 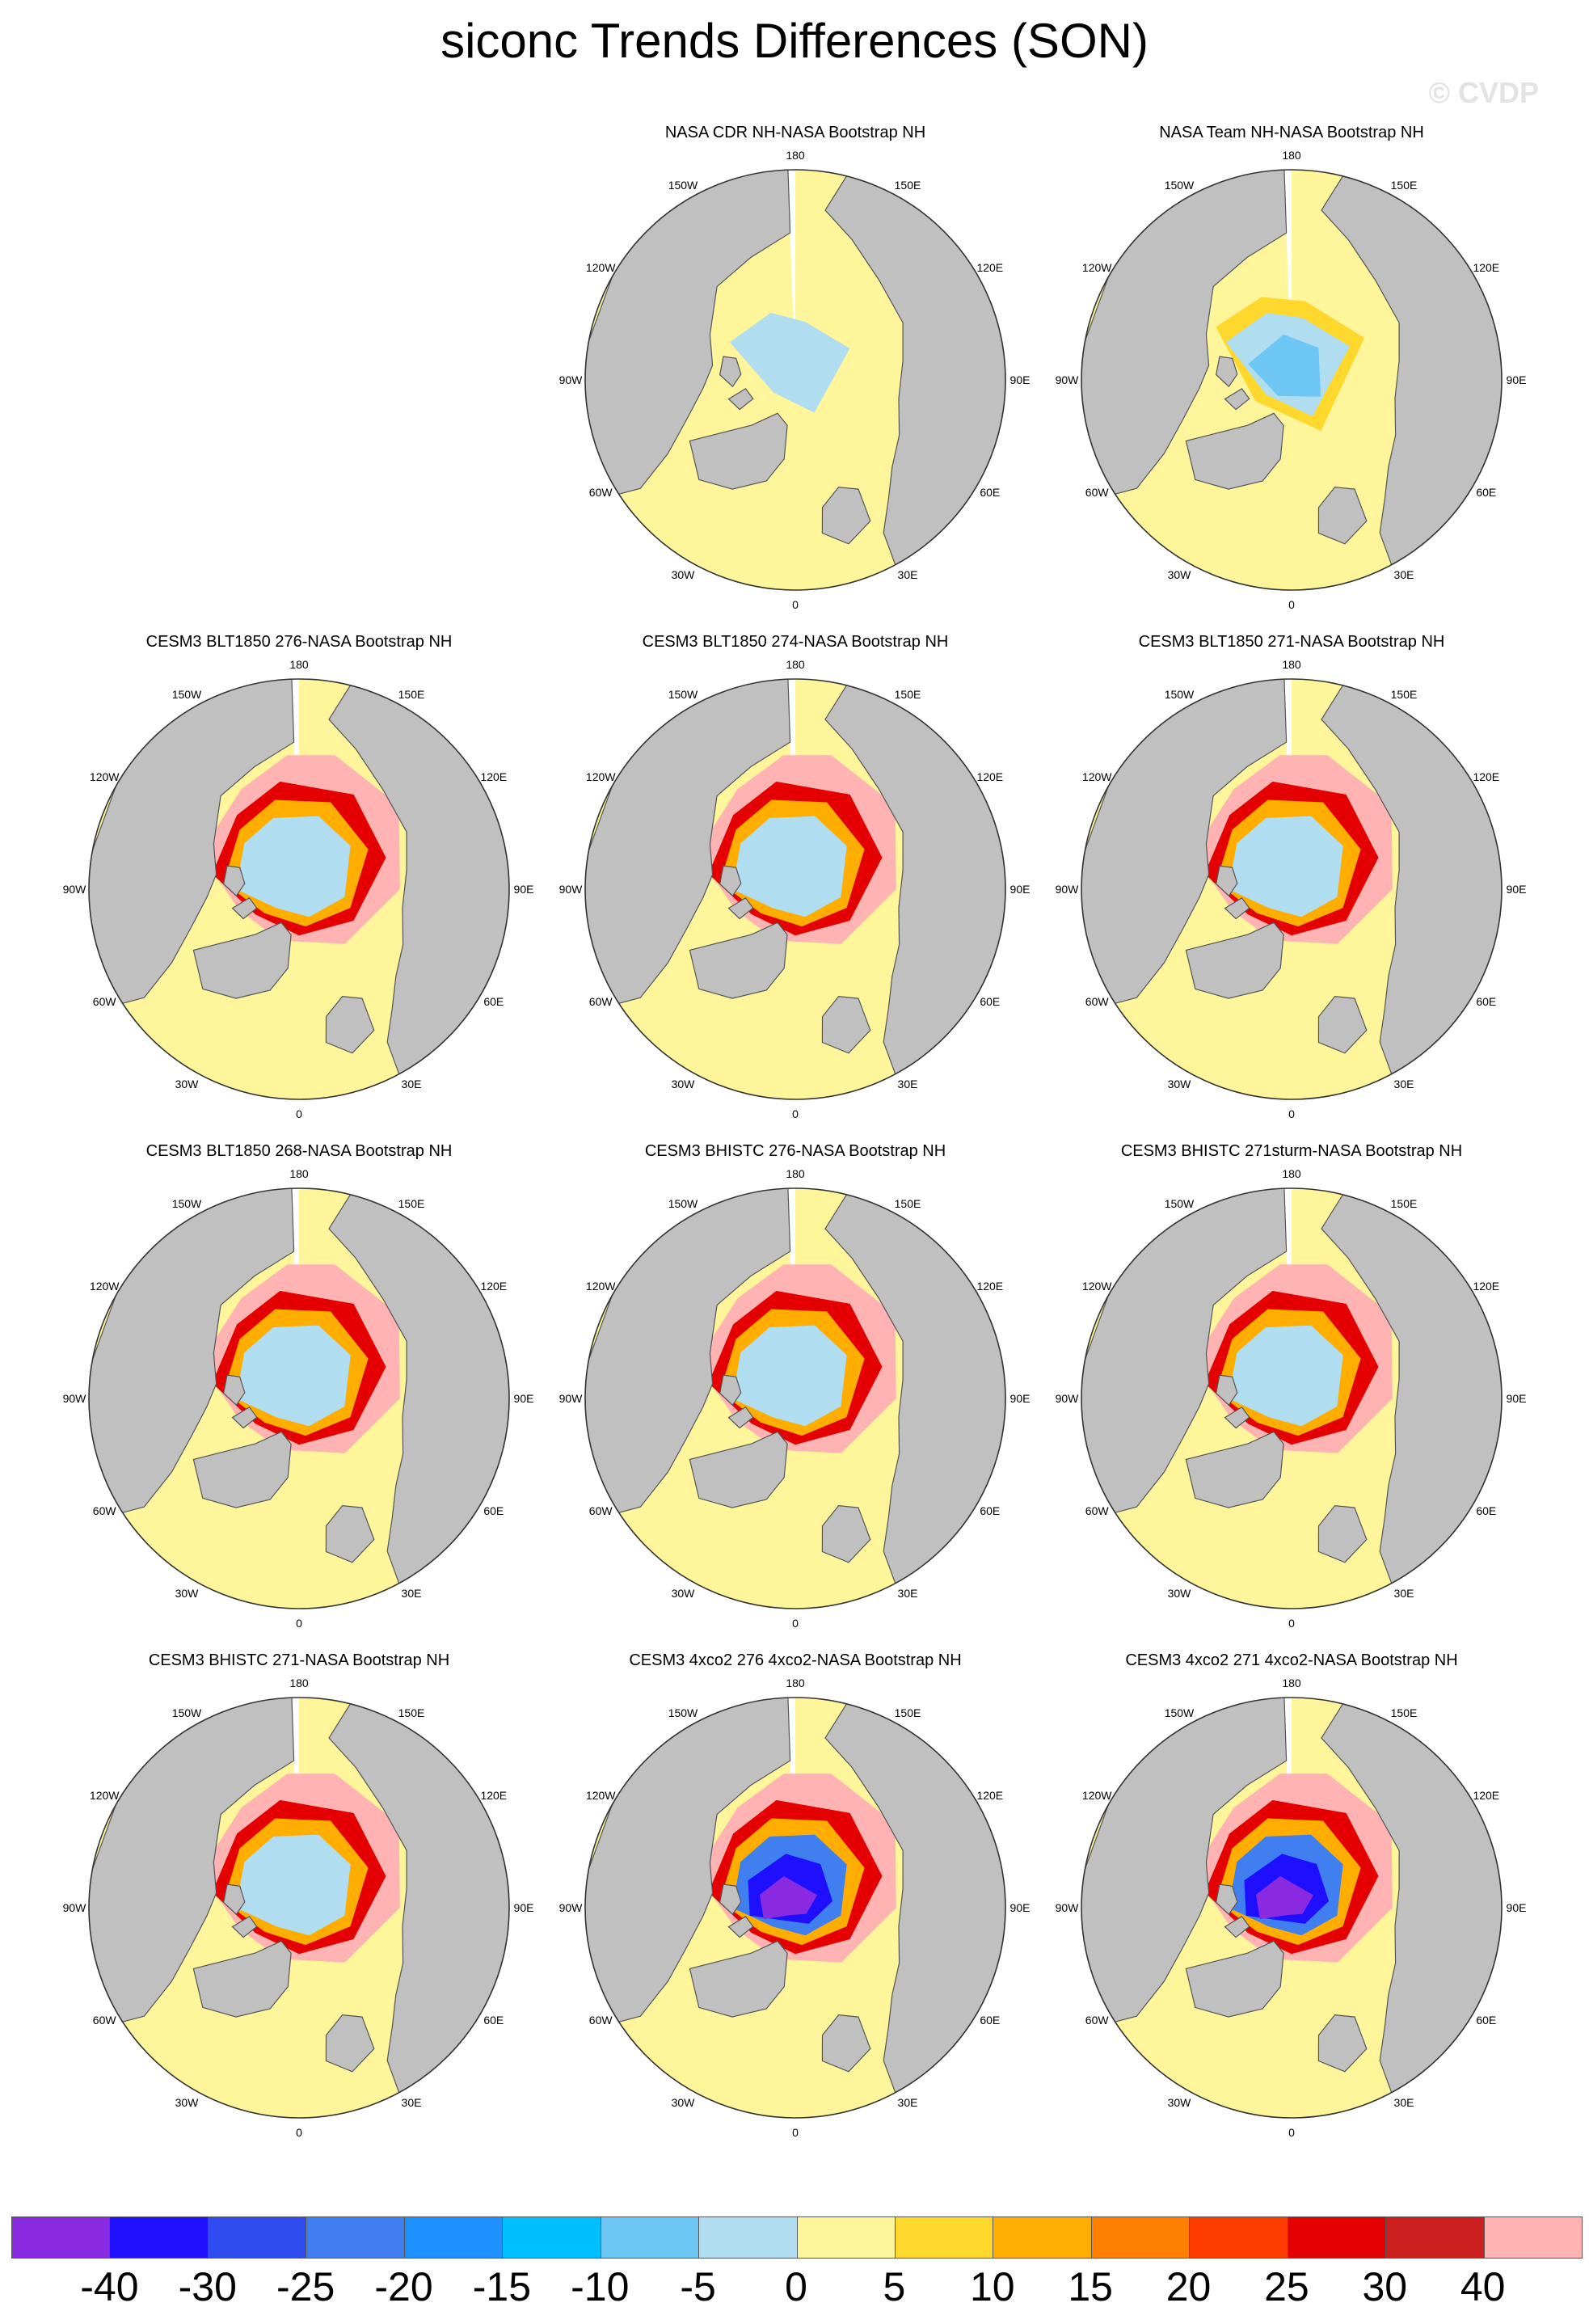 What do you see at coordinates (305, 2286) in the screenshot?
I see `colorbar-tick-label: -25` at bounding box center [305, 2286].